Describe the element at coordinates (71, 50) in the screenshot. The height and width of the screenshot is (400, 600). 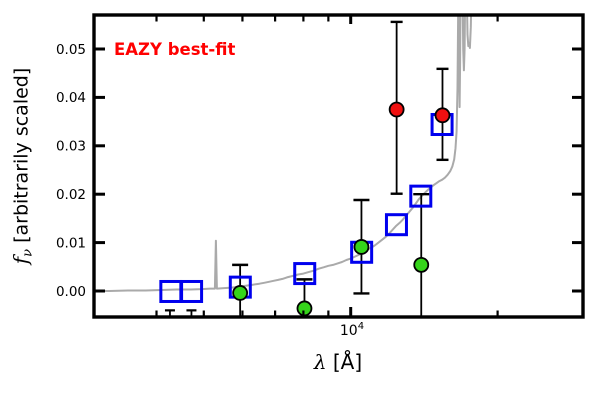
I see `y-tick-label: 0.05` at that location.